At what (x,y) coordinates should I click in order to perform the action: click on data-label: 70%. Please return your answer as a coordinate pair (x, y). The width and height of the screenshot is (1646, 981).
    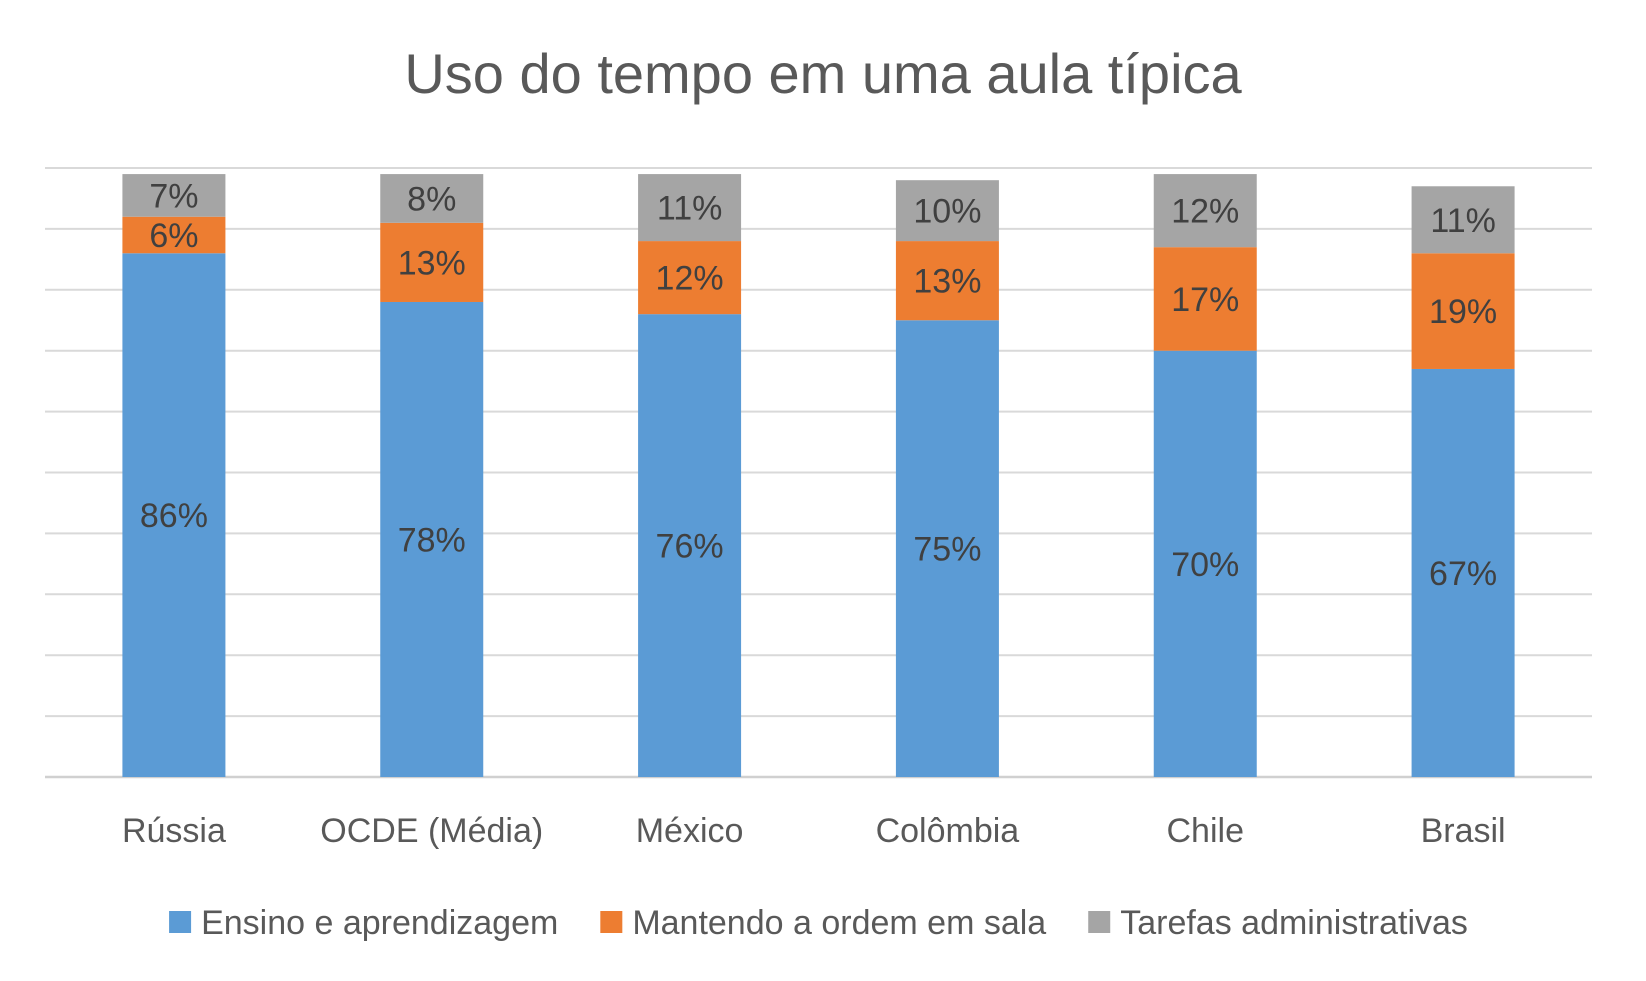
    Looking at the image, I should click on (1205, 565).